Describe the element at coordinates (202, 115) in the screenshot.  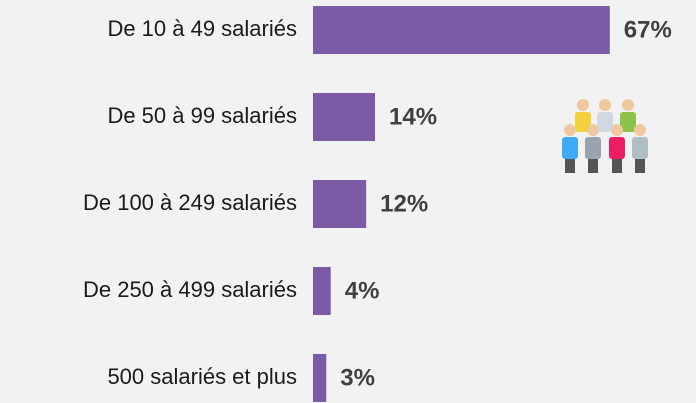
I see `category-label: De 50 à 99 salariés` at that location.